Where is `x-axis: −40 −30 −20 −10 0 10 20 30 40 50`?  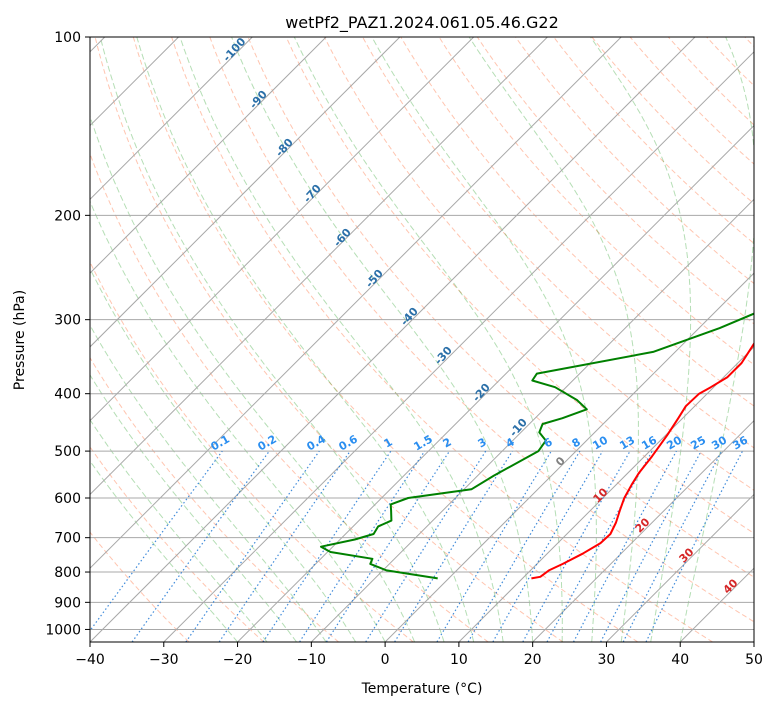
x-axis: −40 −30 −20 −10 0 10 20 30 40 50 is located at coordinates (419, 655).